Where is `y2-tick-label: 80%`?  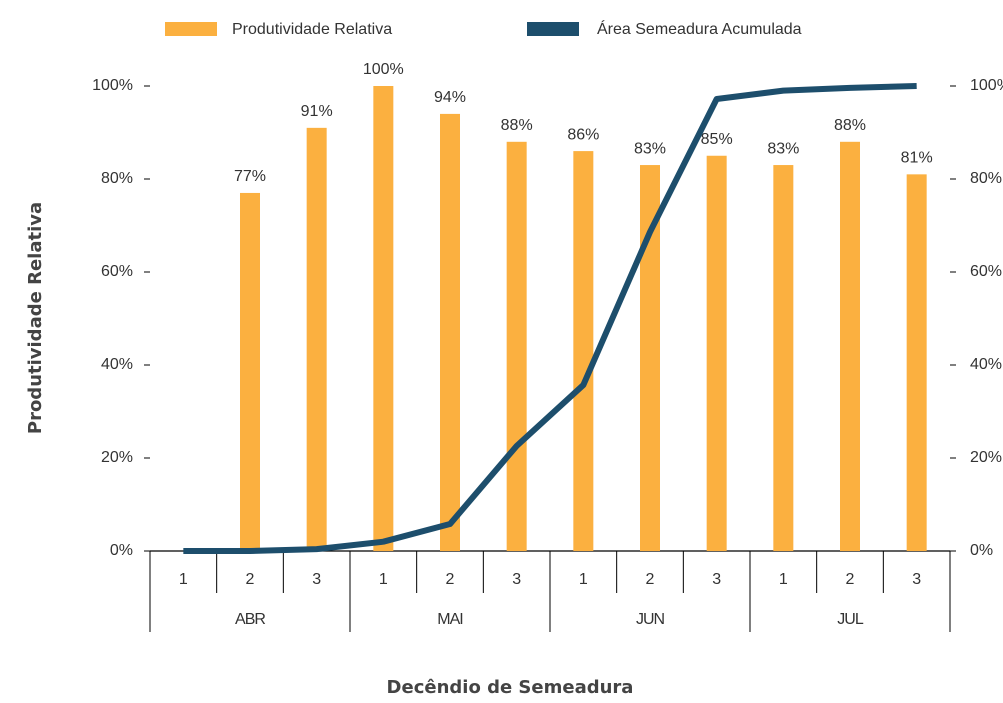
y2-tick-label: 80% is located at coordinates (986, 178).